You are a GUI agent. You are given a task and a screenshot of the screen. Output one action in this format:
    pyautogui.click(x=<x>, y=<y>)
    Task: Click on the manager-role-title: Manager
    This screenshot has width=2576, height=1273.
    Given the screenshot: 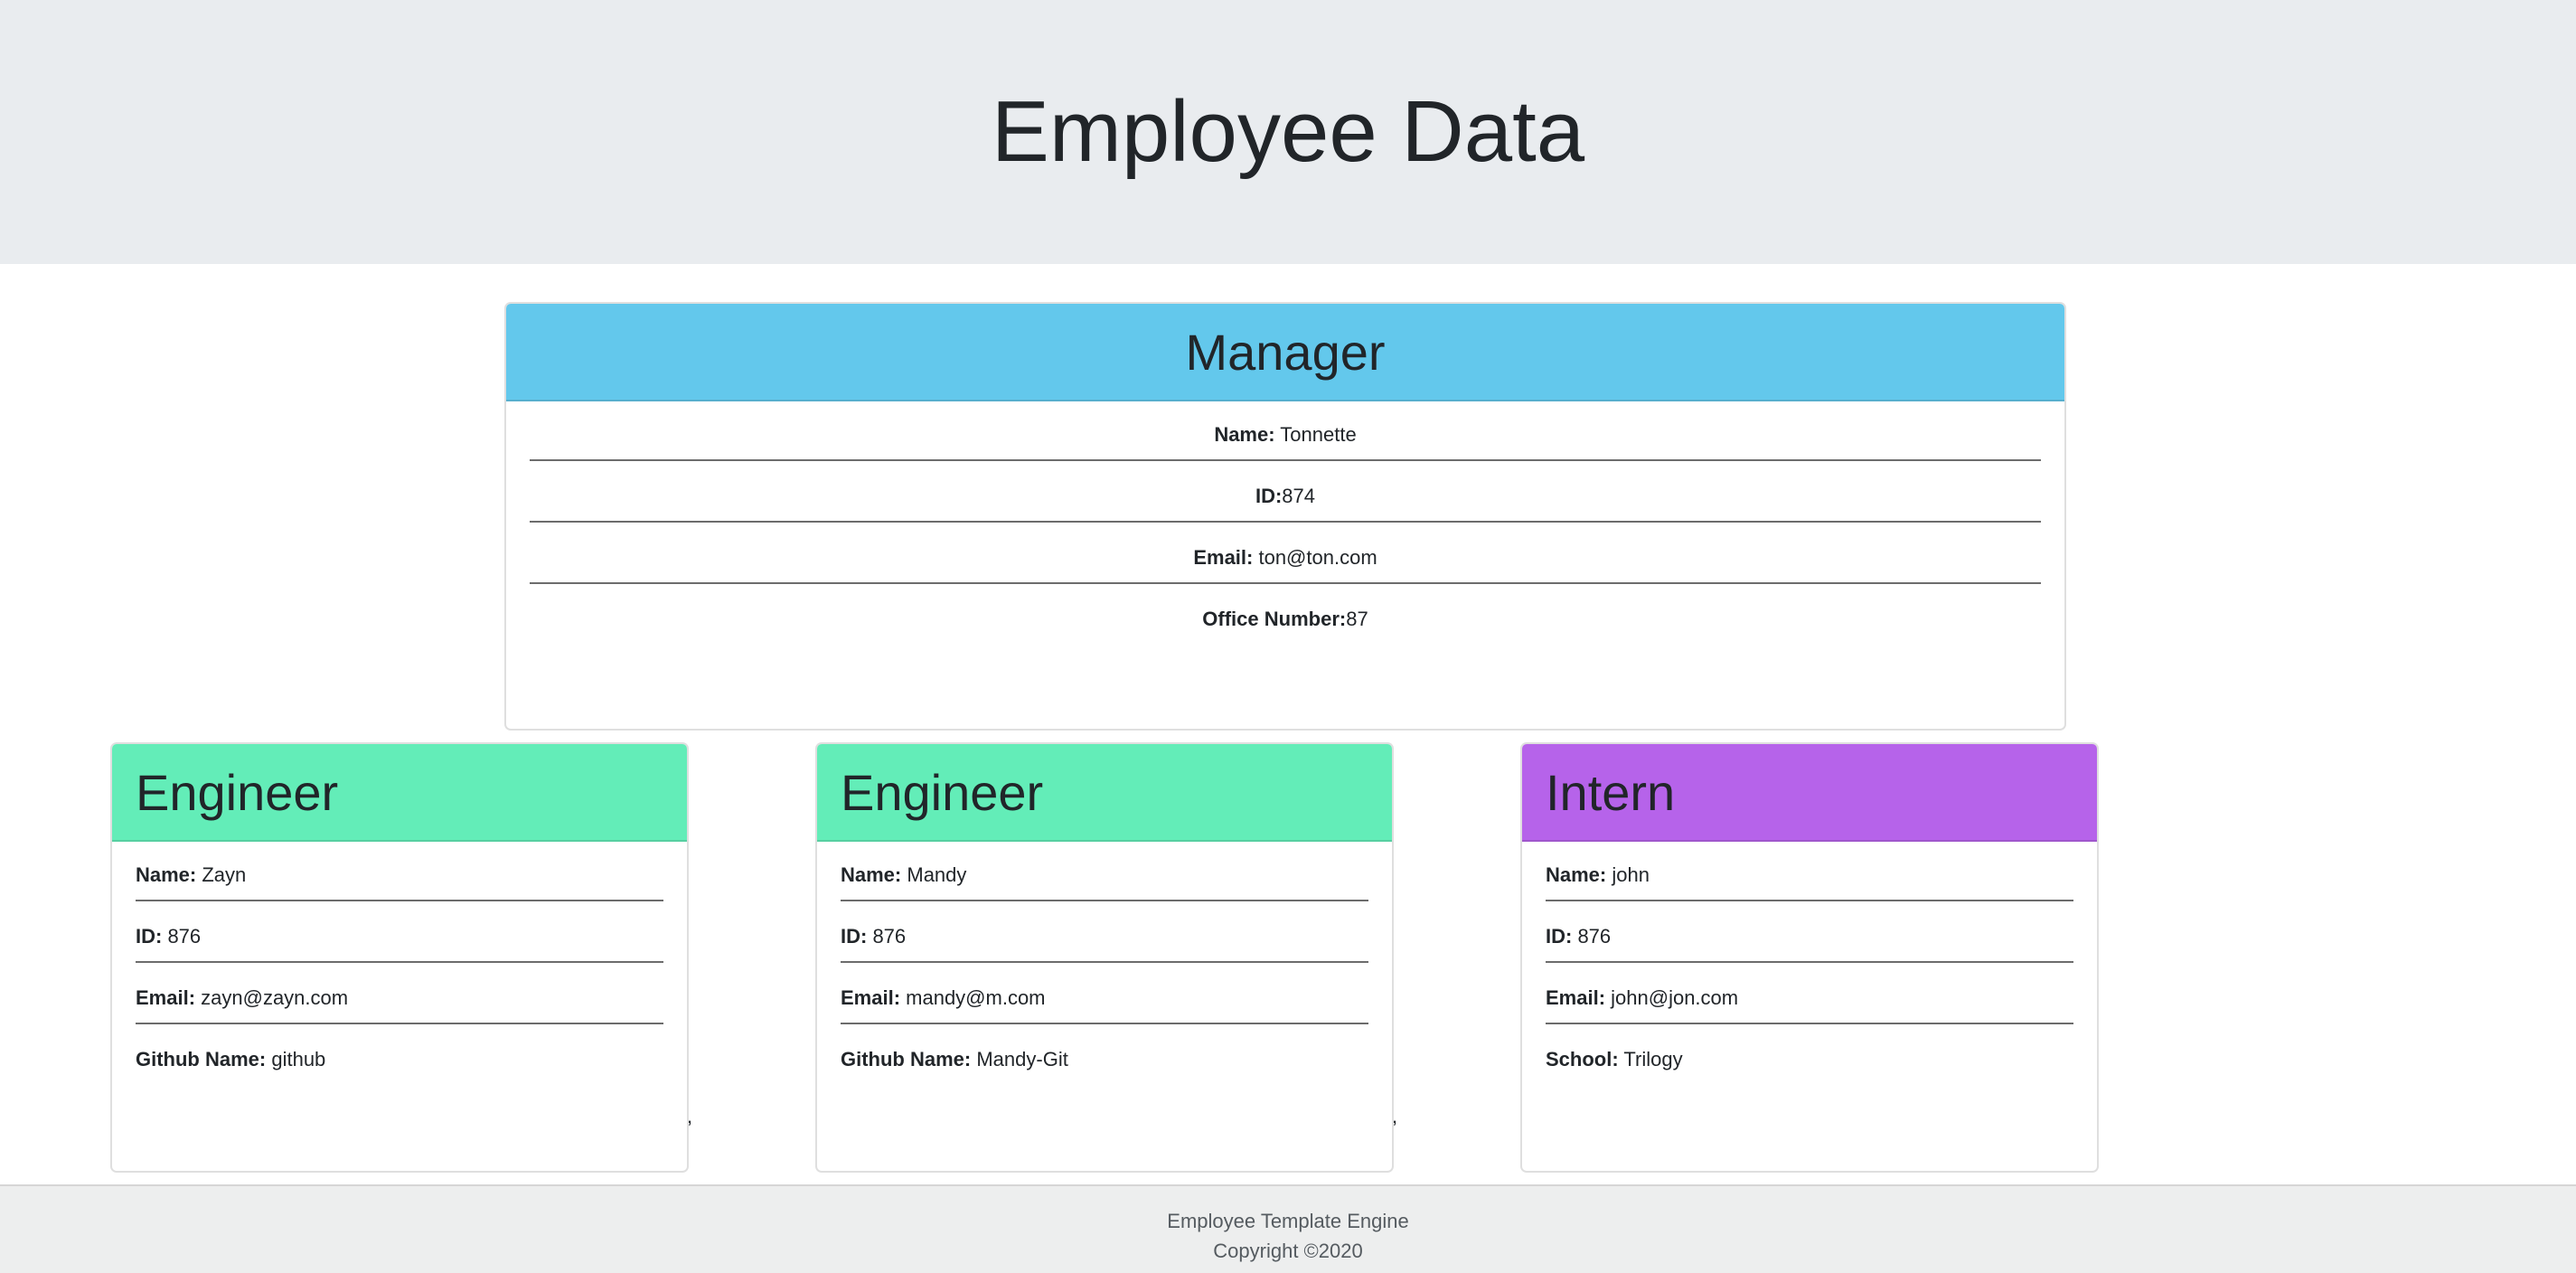 What is the action you would take?
    pyautogui.click(x=1285, y=352)
    